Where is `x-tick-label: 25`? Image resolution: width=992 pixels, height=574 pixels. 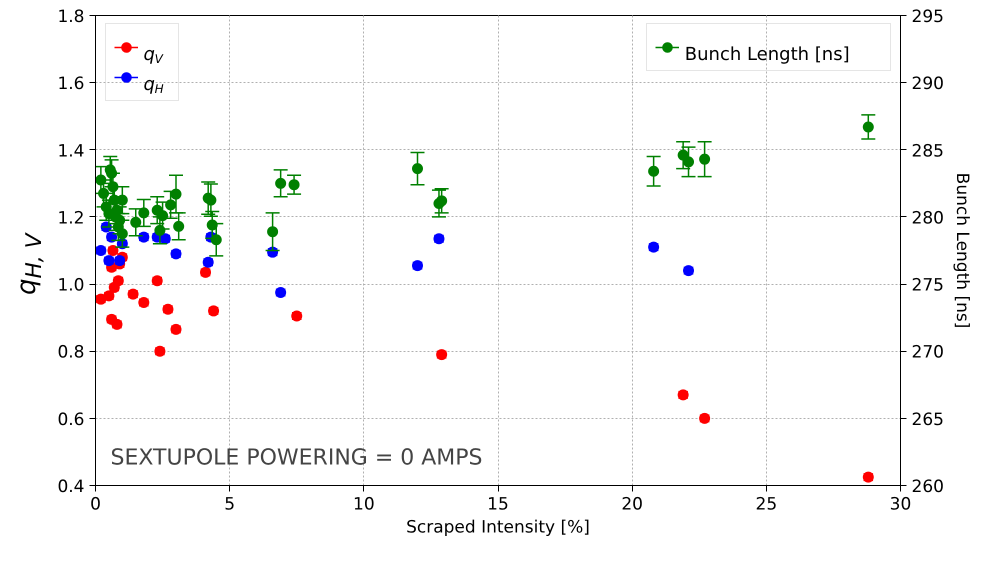 x-tick-label: 25 is located at coordinates (767, 504).